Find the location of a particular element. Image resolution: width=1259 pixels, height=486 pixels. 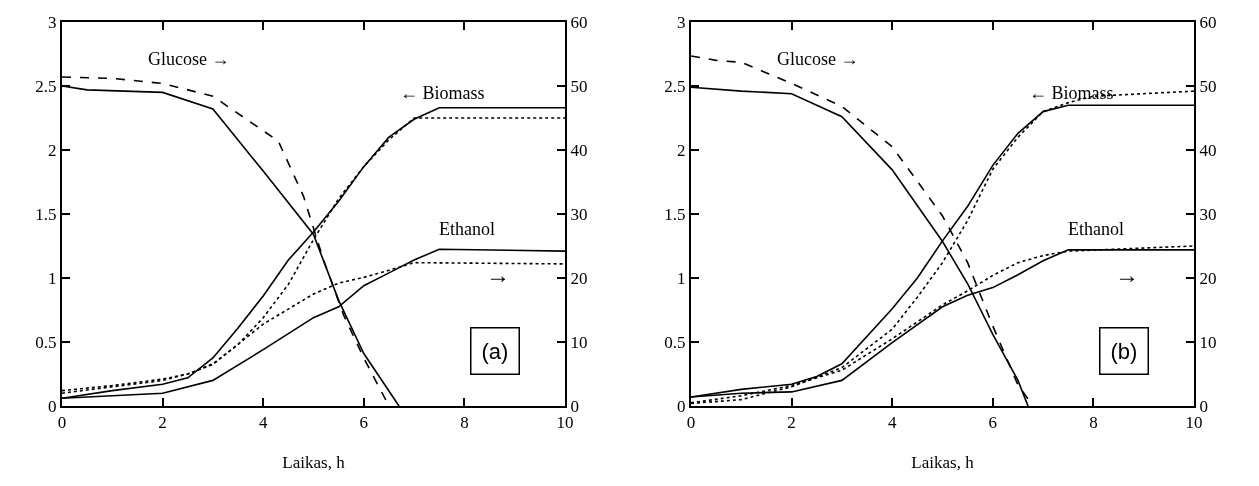

annotation: (b) is located at coordinates (1124, 351).